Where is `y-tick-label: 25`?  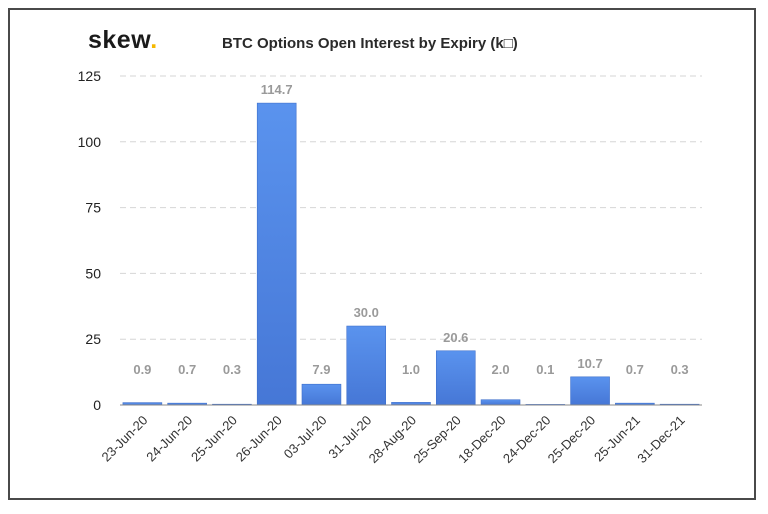
y-tick-label: 25 is located at coordinates (93, 339).